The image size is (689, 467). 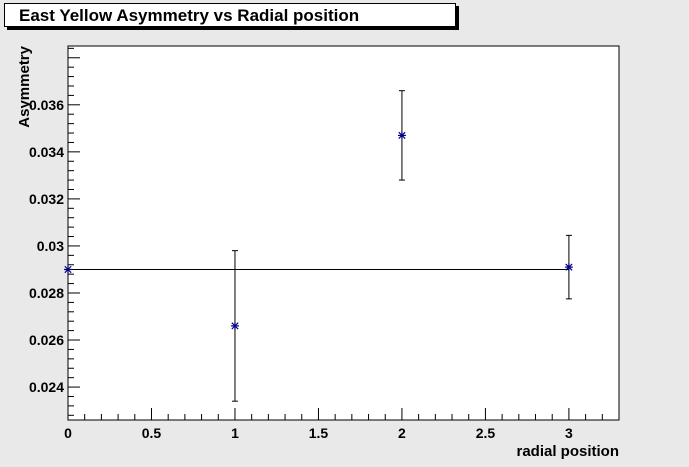 I want to click on x-tick-label: 3, so click(x=569, y=433).